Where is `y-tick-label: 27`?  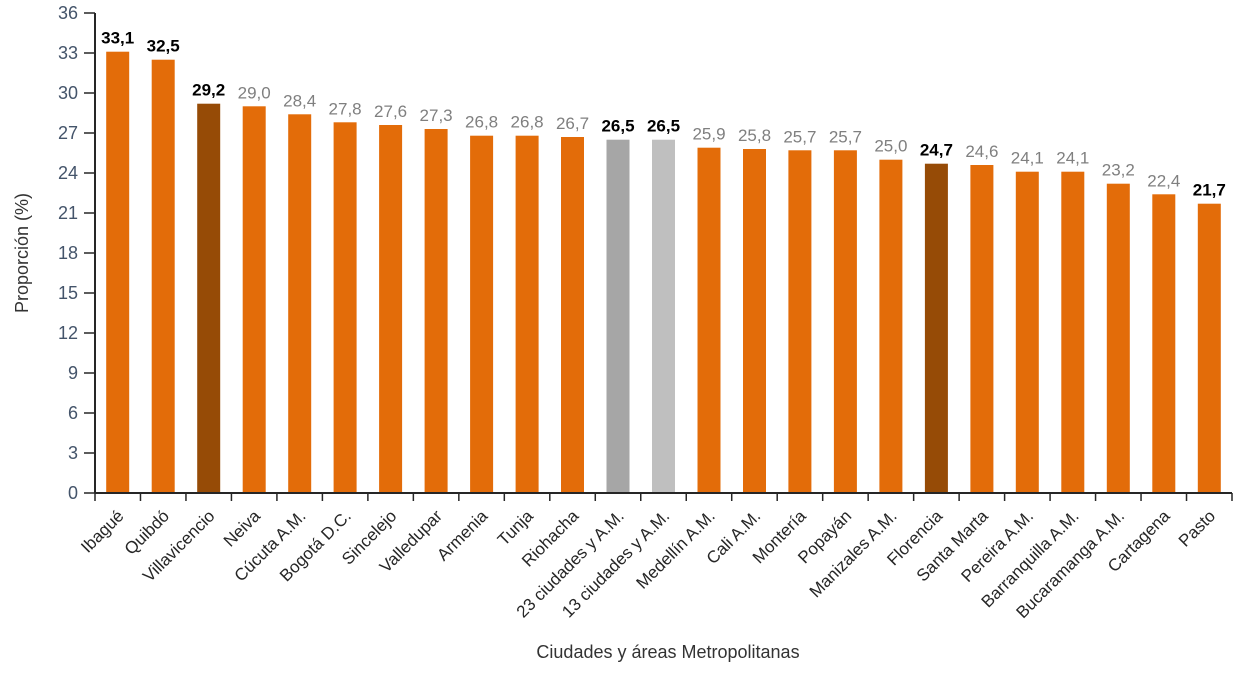
y-tick-label: 27 is located at coordinates (68, 133).